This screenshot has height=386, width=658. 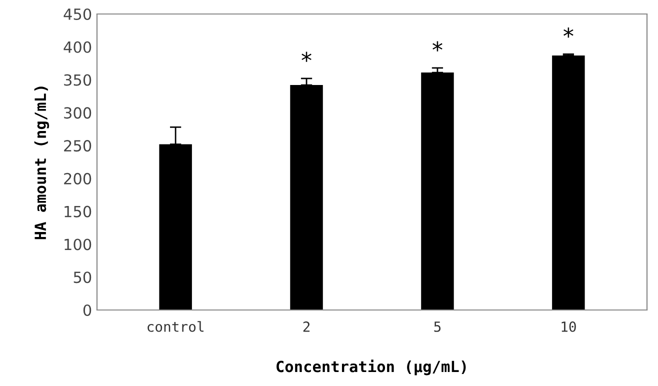 What do you see at coordinates (78, 14) in the screenshot?
I see `y-tick-label: 450` at bounding box center [78, 14].